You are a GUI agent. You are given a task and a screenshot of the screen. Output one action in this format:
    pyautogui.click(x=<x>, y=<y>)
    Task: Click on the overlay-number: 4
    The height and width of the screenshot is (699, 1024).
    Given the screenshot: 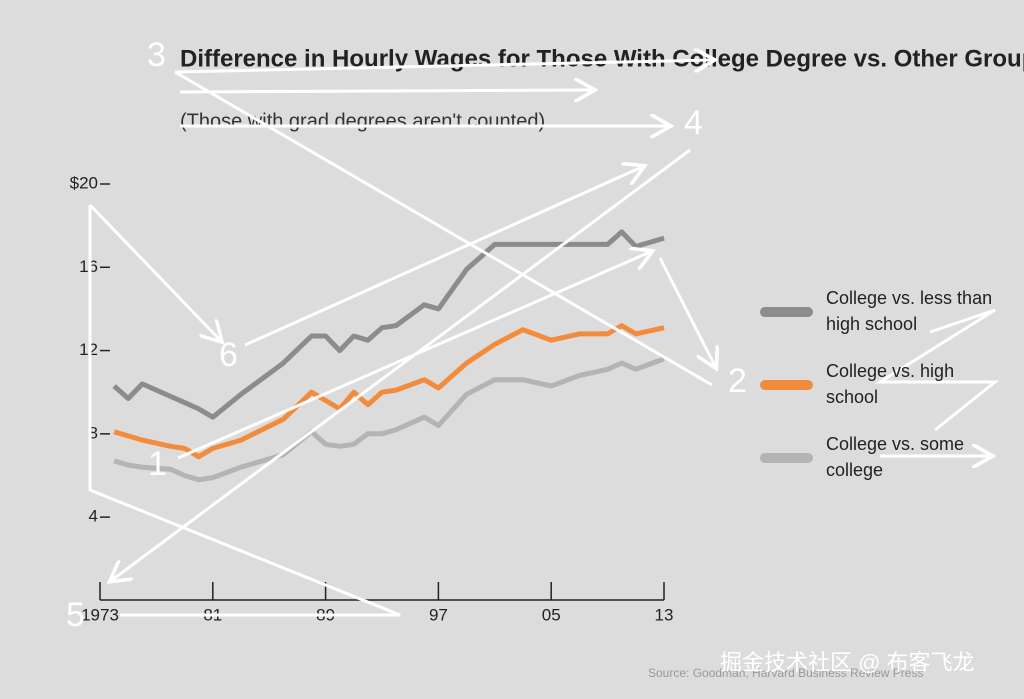 What is the action you would take?
    pyautogui.click(x=693, y=123)
    